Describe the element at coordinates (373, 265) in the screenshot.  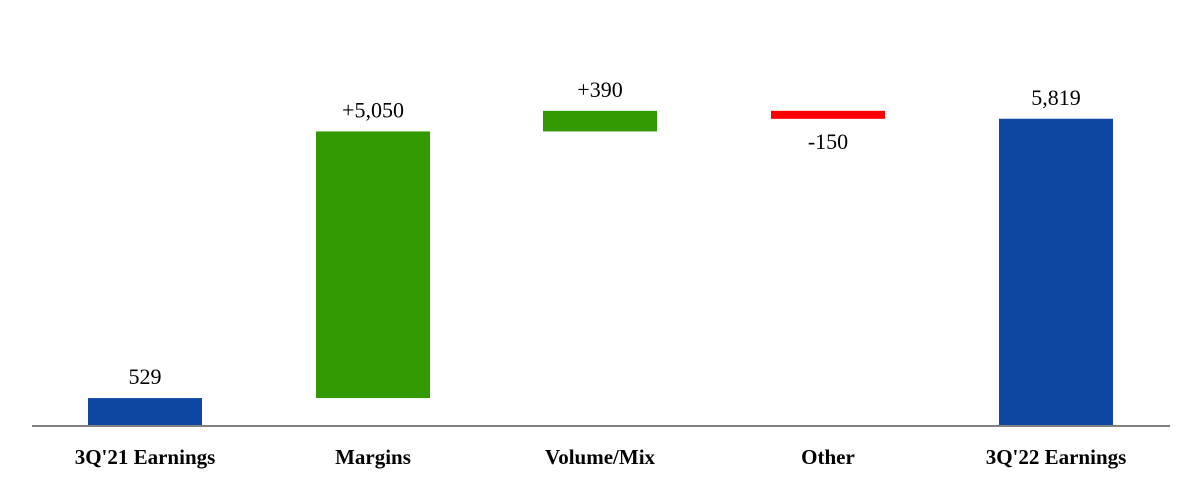
I see `bar-margins` at that location.